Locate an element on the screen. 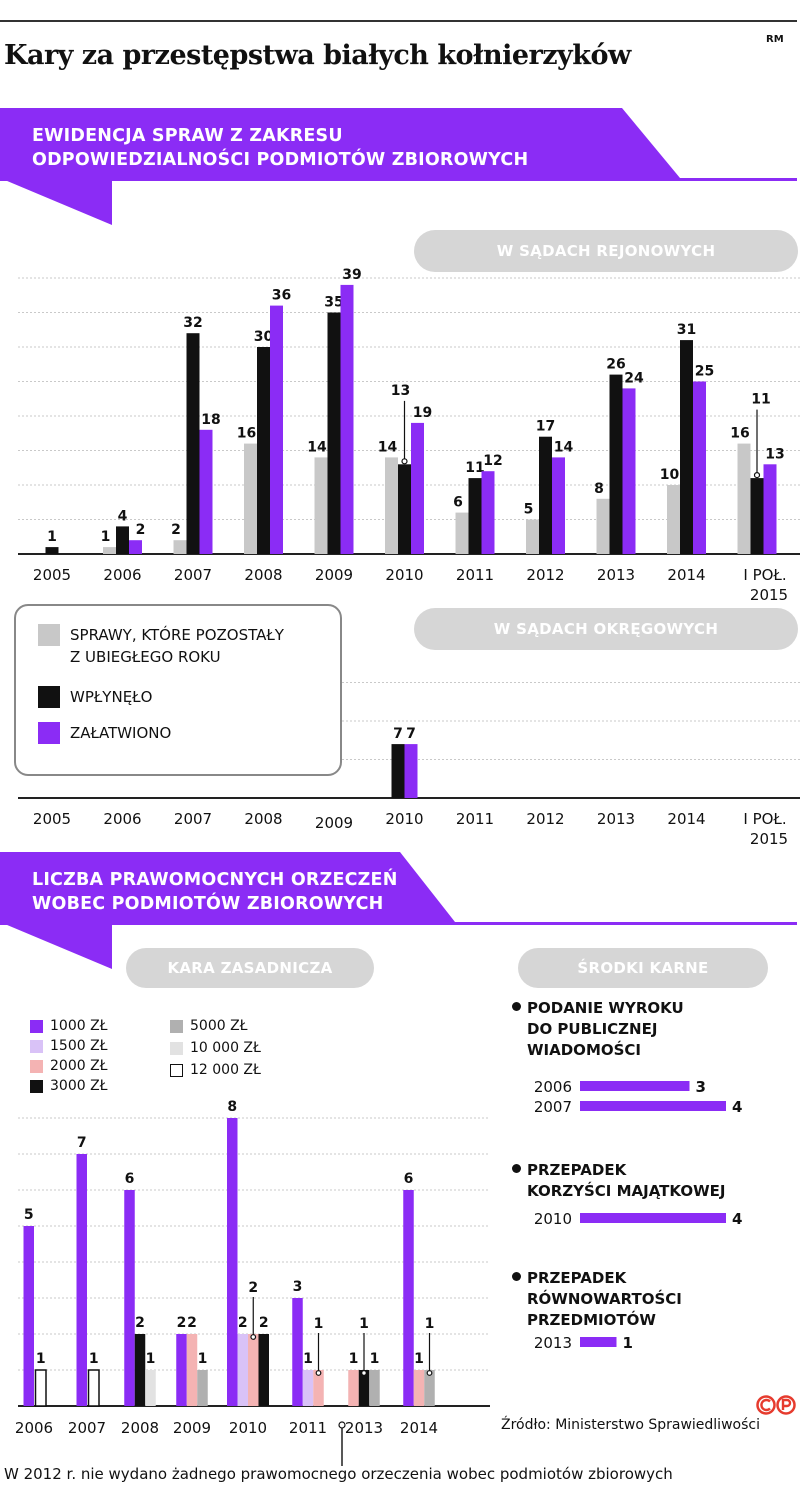 The height and width of the screenshot is (1501, 805). legend2-item: 1500 ZŁ is located at coordinates (69, 1046).